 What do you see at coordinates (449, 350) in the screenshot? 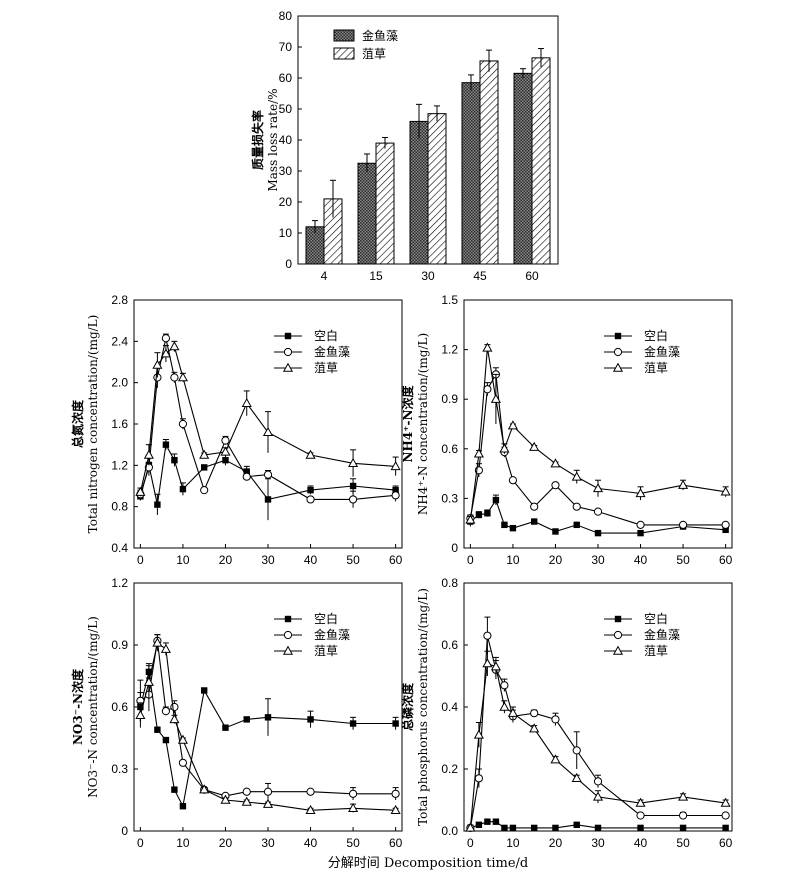
I see `nh4-ytick-label-4: 1.2` at bounding box center [449, 350].